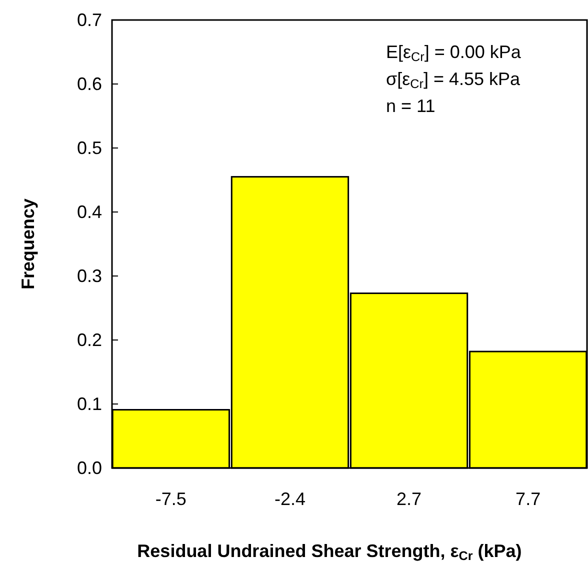 This screenshot has height=565, width=588. I want to click on x-tick-label: -7.5, so click(170, 499).